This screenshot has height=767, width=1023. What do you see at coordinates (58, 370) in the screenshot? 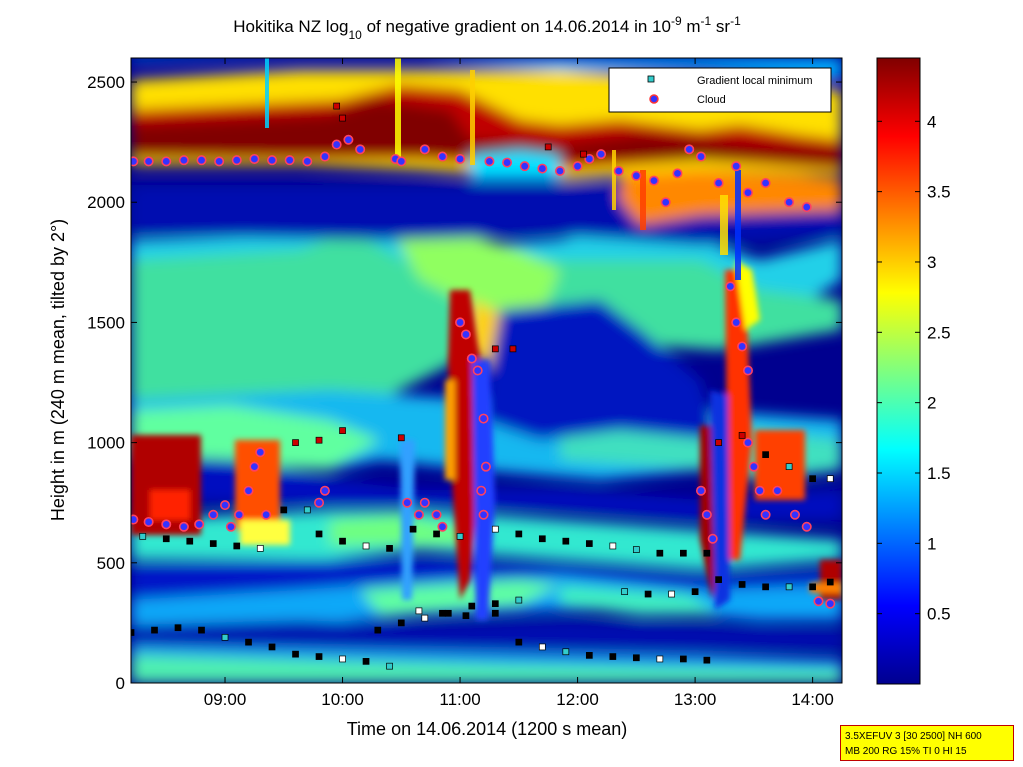
I see `y-axis-label: Height in m (240 m mean, tilted by 2°)` at bounding box center [58, 370].